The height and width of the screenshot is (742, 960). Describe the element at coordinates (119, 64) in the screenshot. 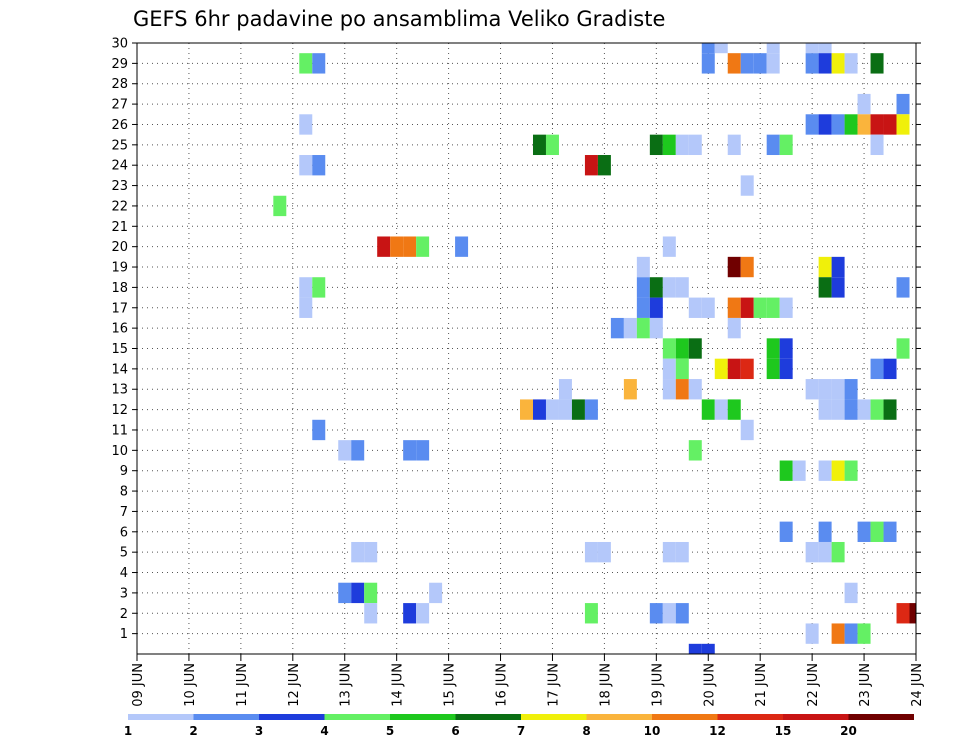

I see `y-tick-label: 29` at that location.